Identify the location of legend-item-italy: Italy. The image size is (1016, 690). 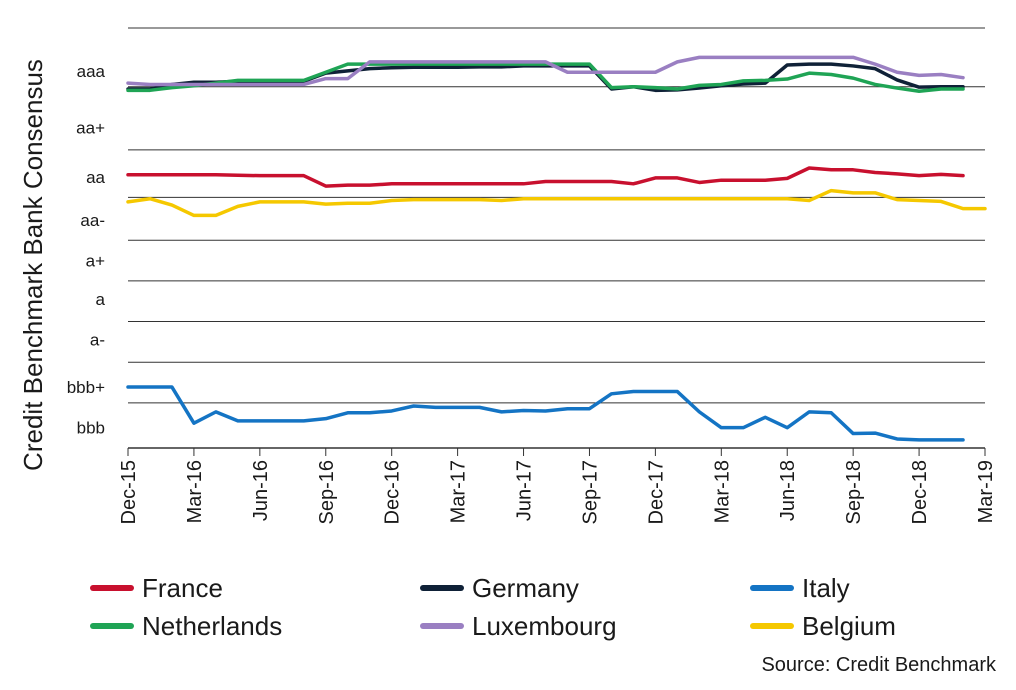
(800, 588).